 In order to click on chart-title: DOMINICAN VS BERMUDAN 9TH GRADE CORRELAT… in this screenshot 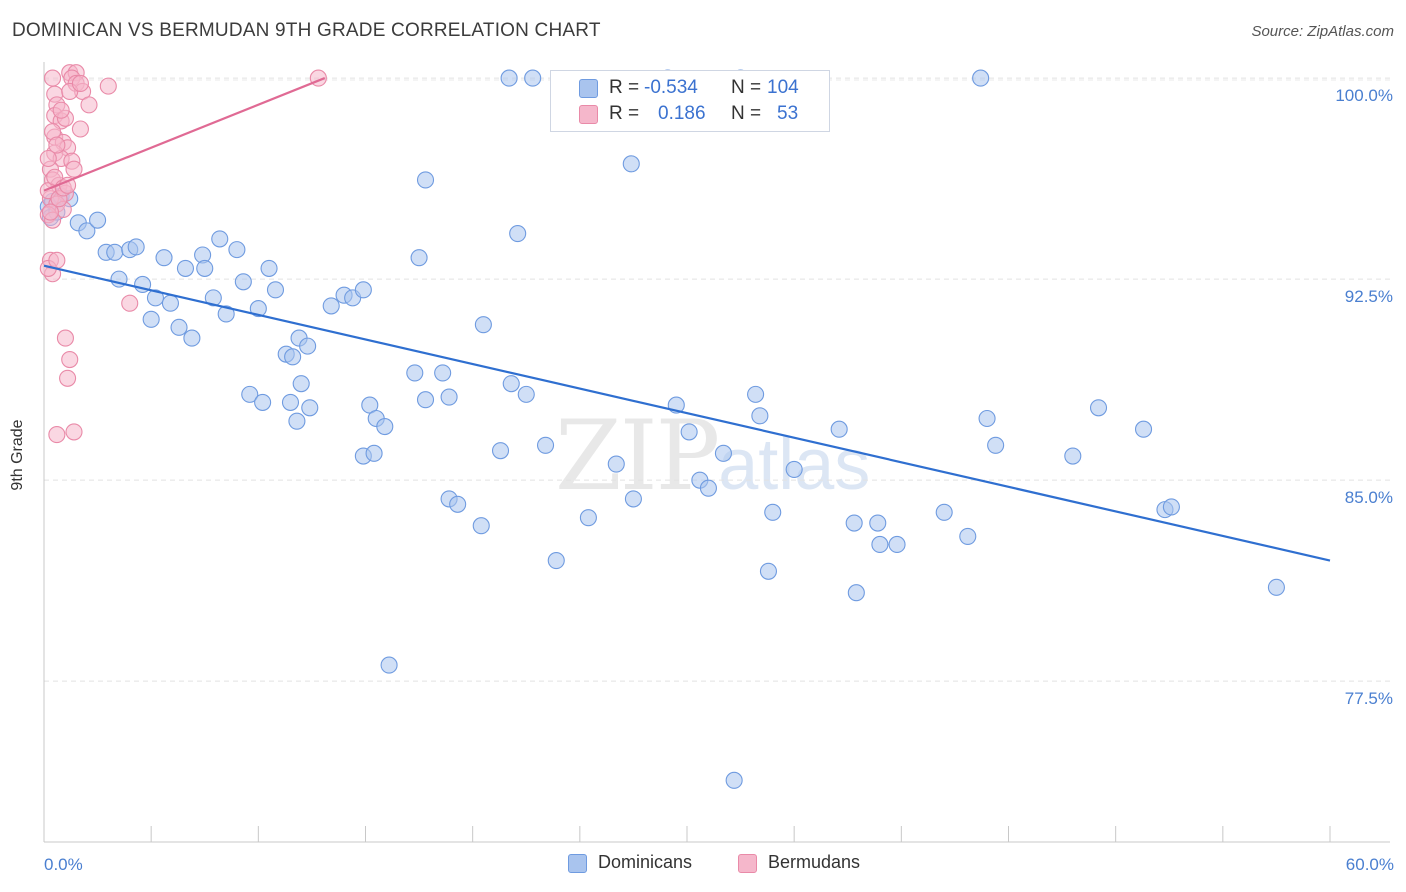, I will do `click(306, 30)`.